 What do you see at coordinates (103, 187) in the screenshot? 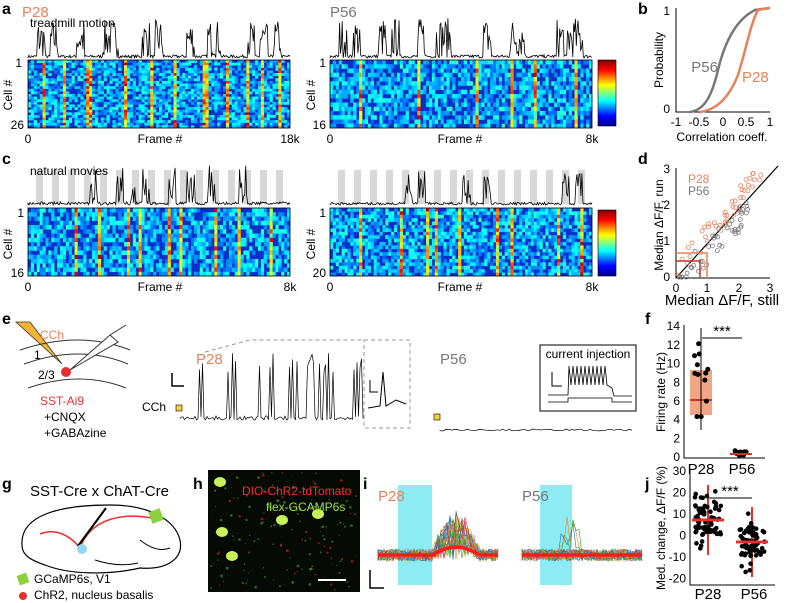
I see `stimulus-bar` at bounding box center [103, 187].